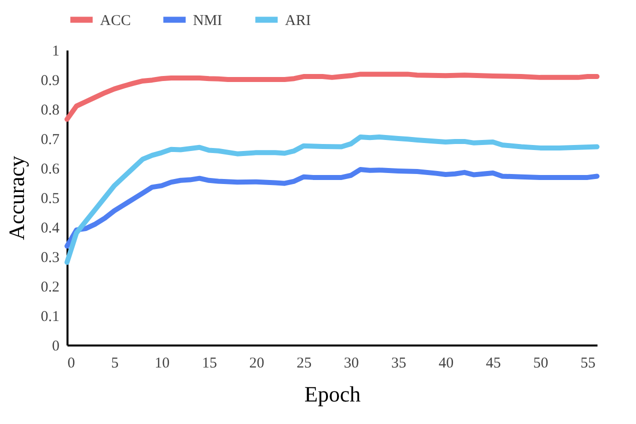  Describe the element at coordinates (540, 364) in the screenshot. I see `x-tick-label: 50` at that location.